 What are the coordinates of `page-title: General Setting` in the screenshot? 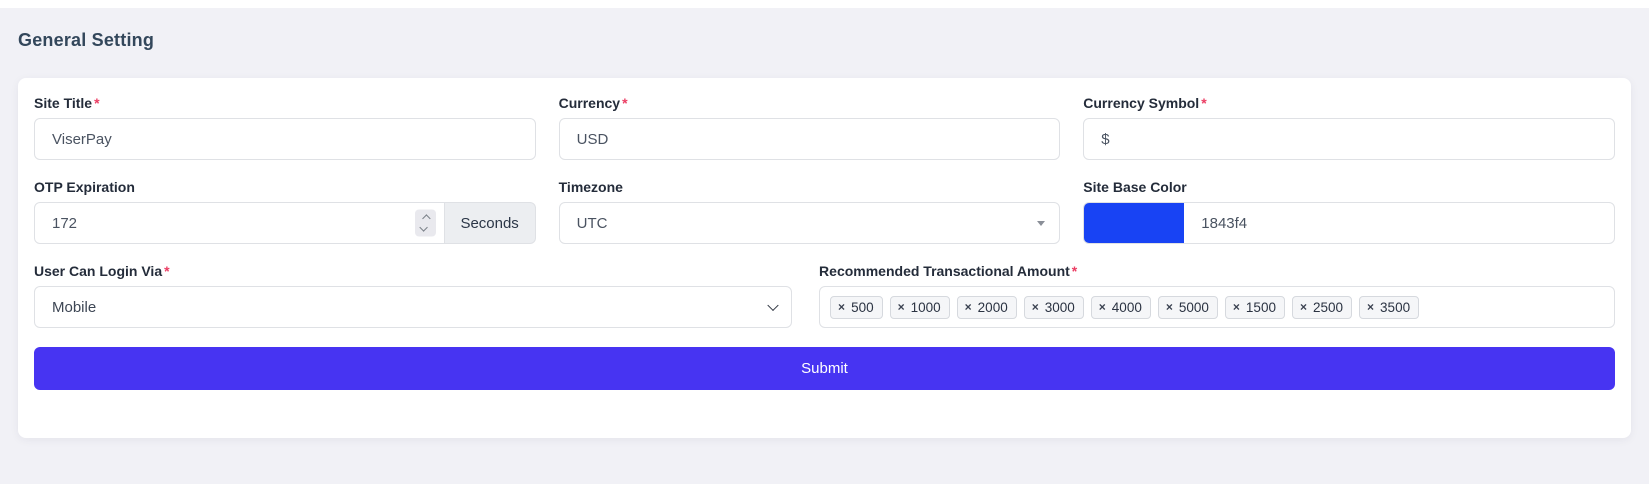 It's located at (86, 40).